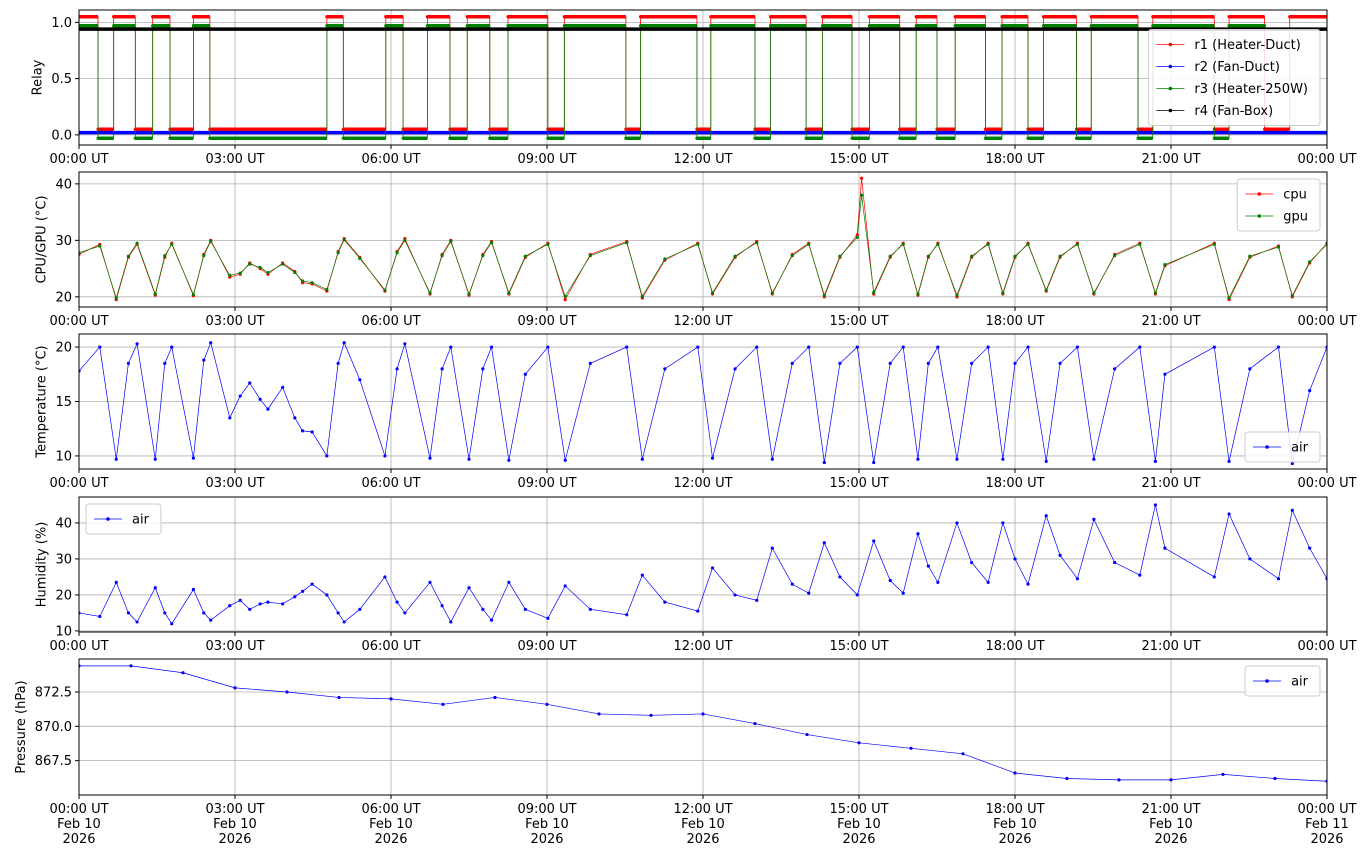  What do you see at coordinates (21, 726) in the screenshot?
I see `y-axis-label: Pressure (hPa)` at bounding box center [21, 726].